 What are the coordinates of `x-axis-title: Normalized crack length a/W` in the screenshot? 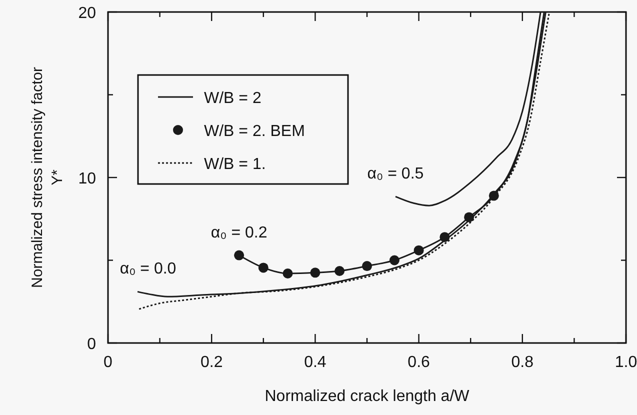 It's located at (367, 396).